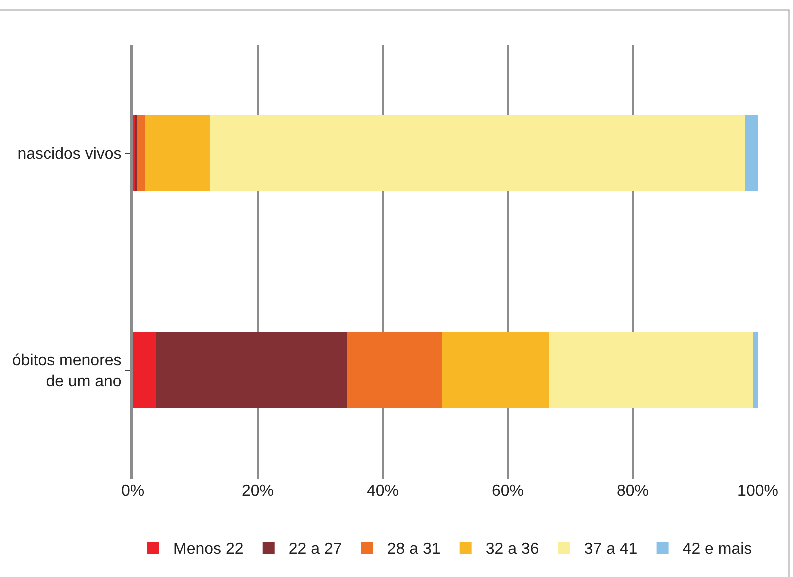 The image size is (793, 577). What do you see at coordinates (133, 491) in the screenshot?
I see `x-tick-label: 0%` at bounding box center [133, 491].